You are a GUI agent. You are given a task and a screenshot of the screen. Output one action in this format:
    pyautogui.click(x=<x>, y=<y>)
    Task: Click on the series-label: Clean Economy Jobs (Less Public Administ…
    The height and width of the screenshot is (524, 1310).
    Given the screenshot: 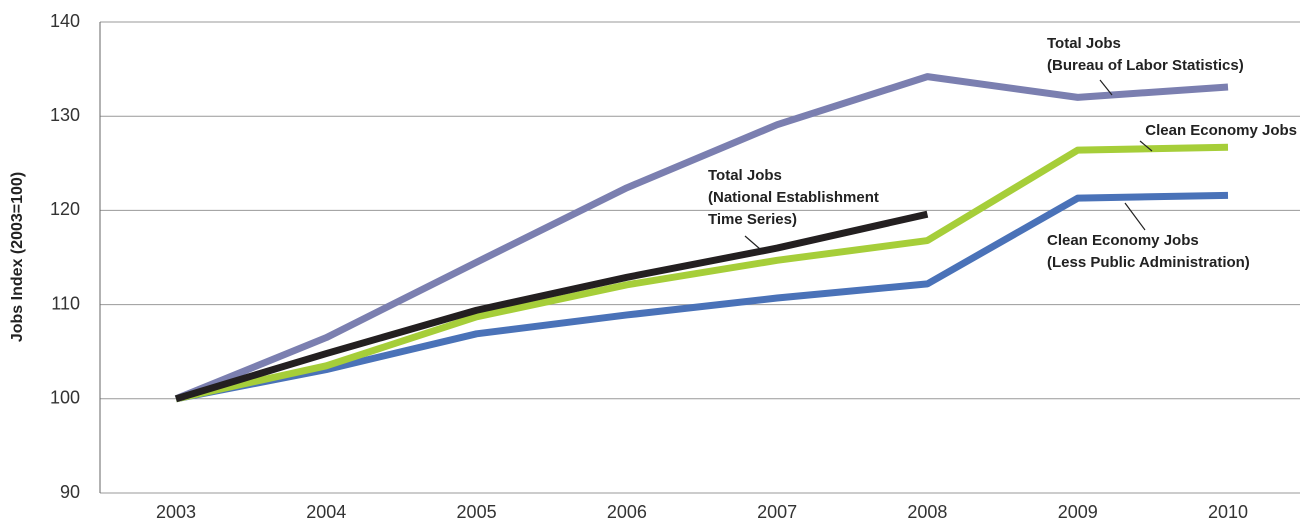 What is the action you would take?
    pyautogui.click(x=1148, y=251)
    